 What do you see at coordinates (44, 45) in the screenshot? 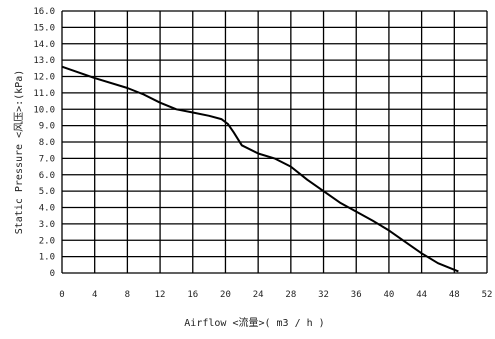
I see `y-tick-label: 14.0` at bounding box center [44, 45].